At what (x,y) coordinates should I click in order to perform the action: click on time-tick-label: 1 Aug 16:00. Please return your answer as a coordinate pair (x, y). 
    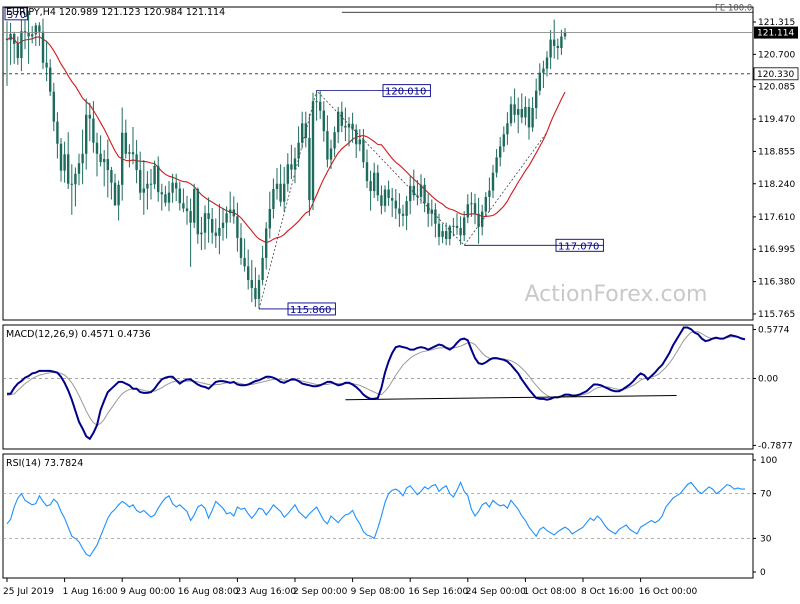
    Looking at the image, I should click on (90, 592).